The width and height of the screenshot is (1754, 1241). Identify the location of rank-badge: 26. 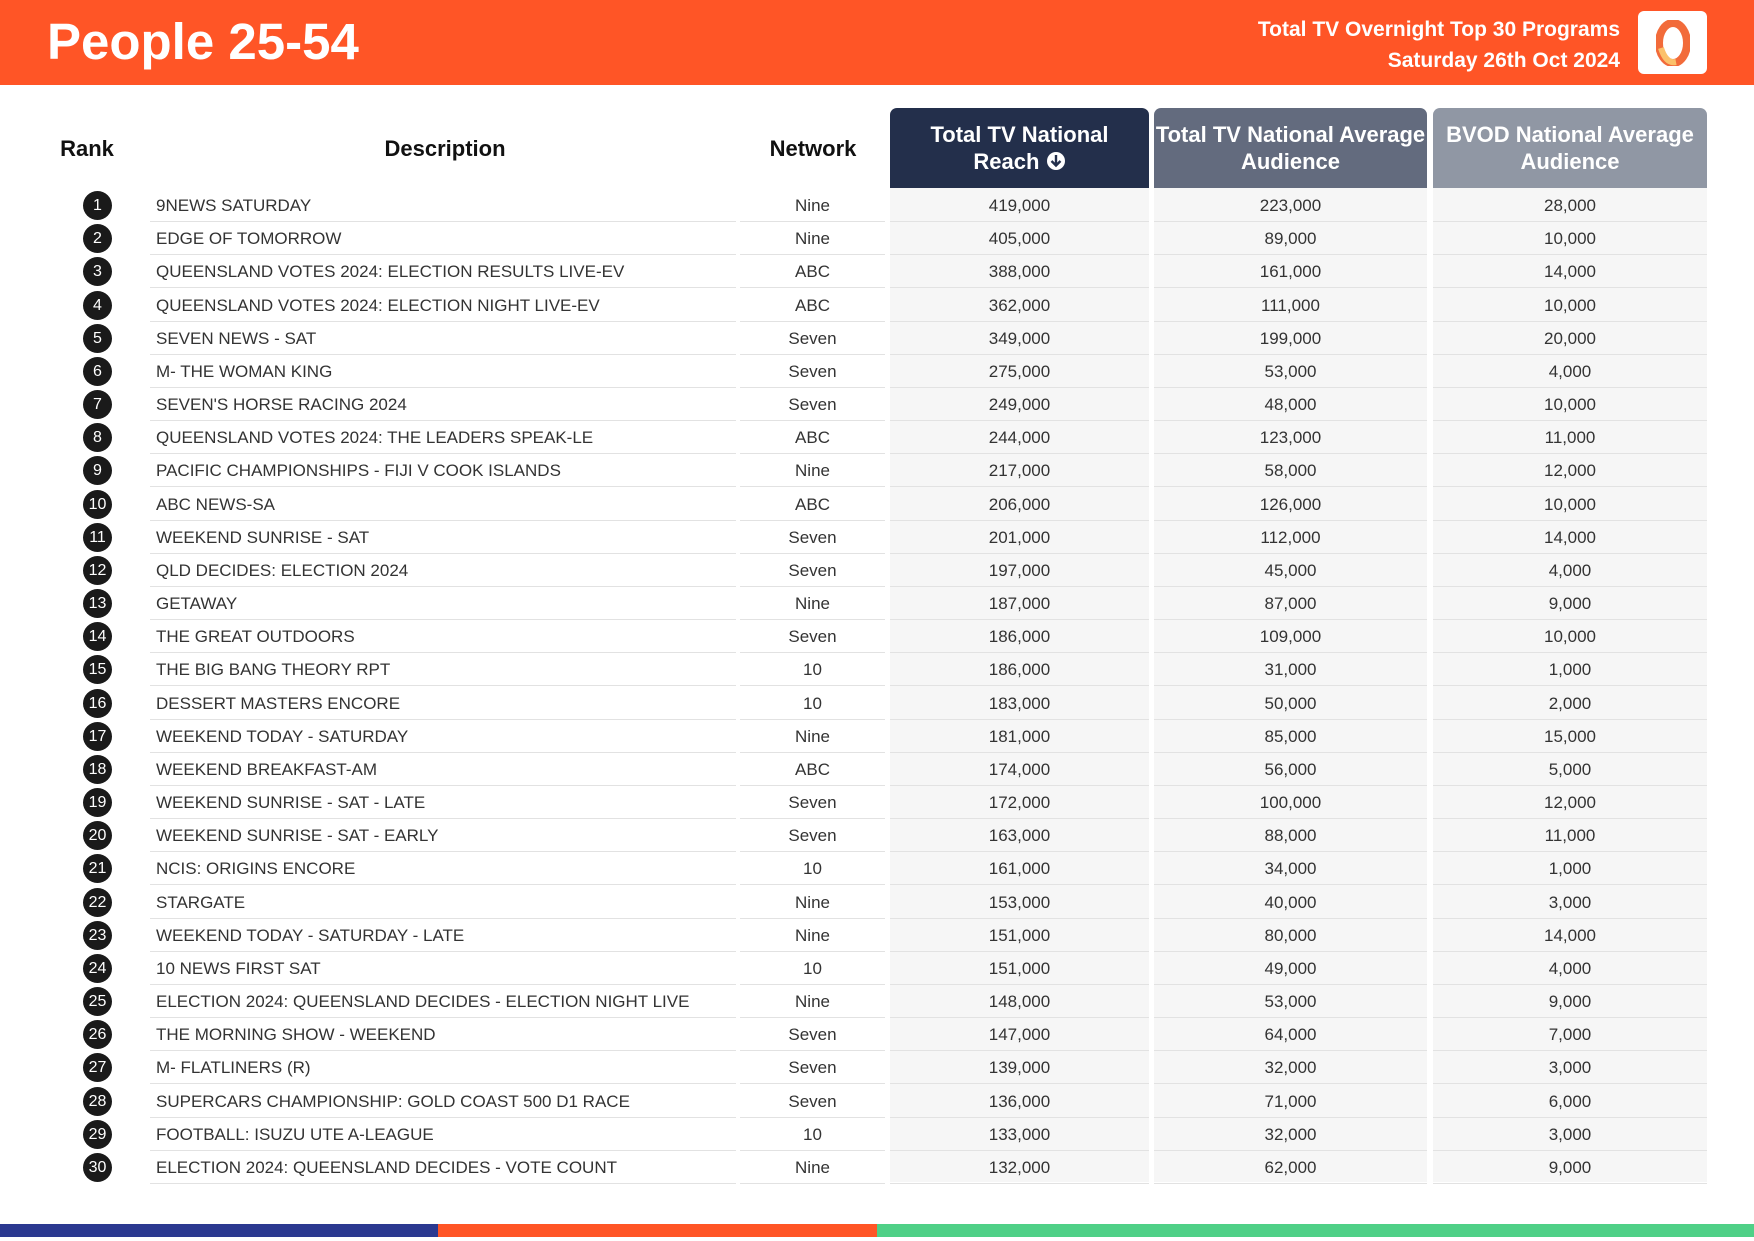
(97, 1035).